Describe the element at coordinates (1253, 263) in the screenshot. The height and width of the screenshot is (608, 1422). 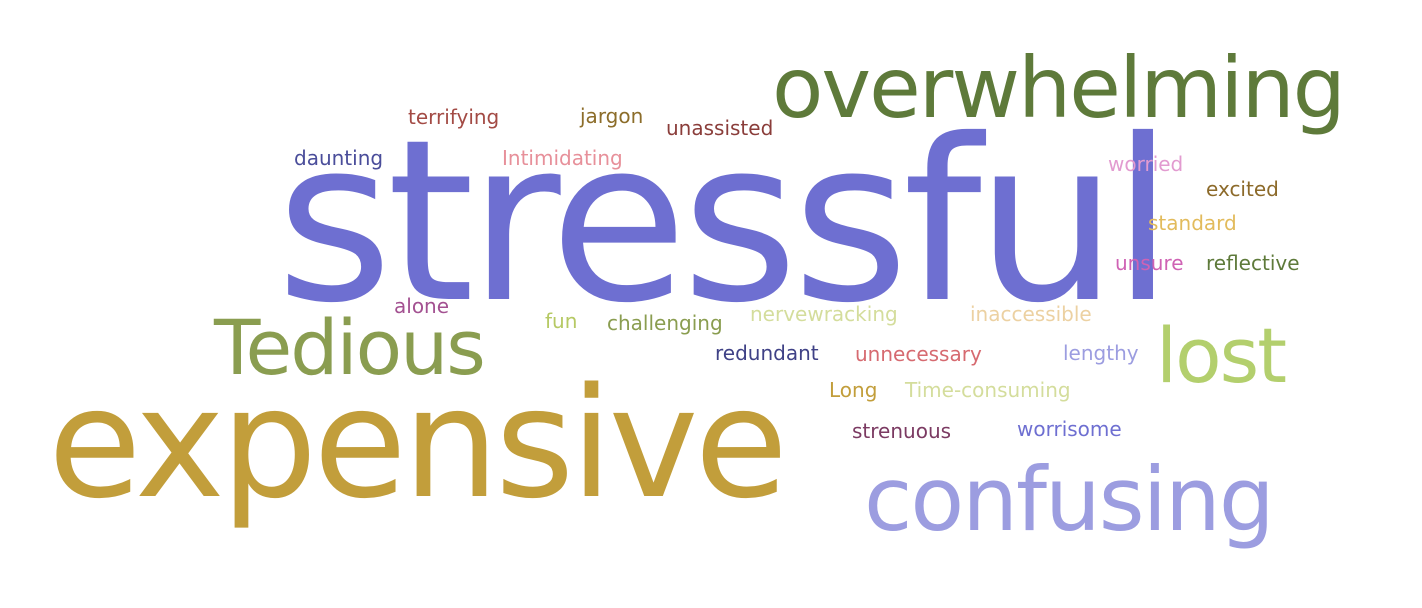
I see `word-reflective: reflective` at that location.